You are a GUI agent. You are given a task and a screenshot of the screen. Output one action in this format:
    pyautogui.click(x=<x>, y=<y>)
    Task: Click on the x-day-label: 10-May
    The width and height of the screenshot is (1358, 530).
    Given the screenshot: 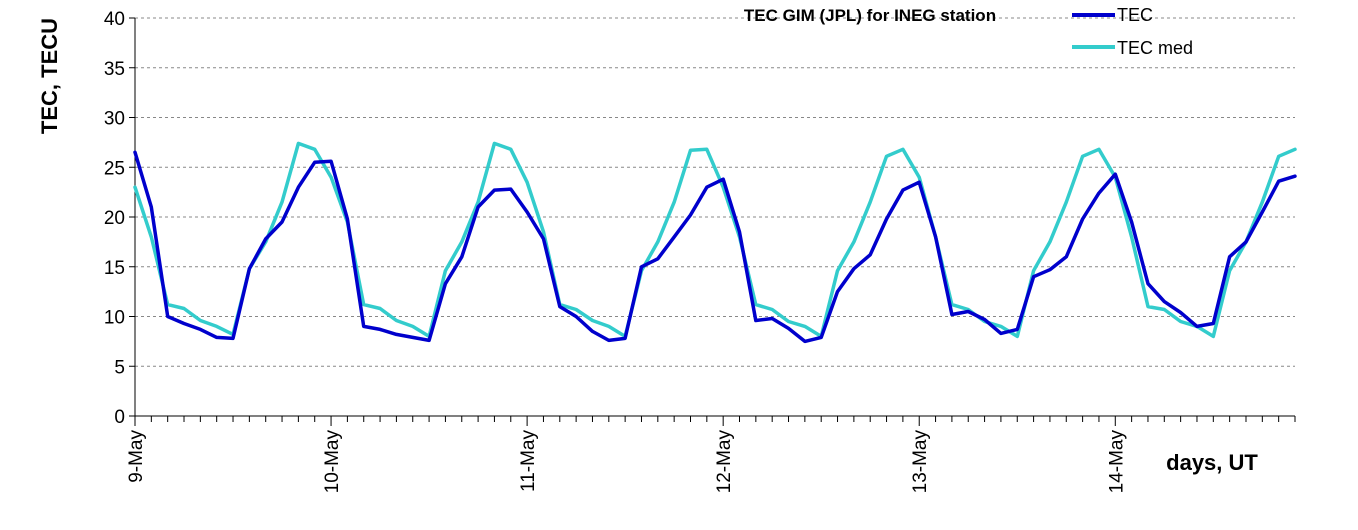 What is the action you would take?
    pyautogui.click(x=332, y=462)
    